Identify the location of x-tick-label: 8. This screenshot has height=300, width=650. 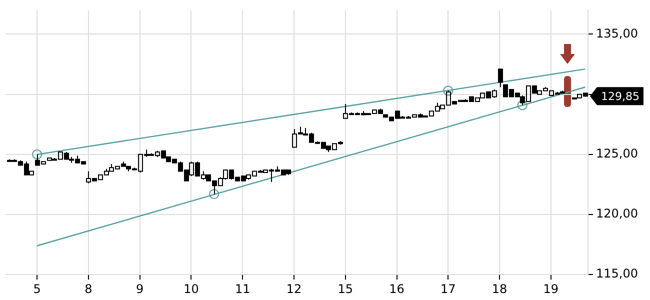
(88, 289).